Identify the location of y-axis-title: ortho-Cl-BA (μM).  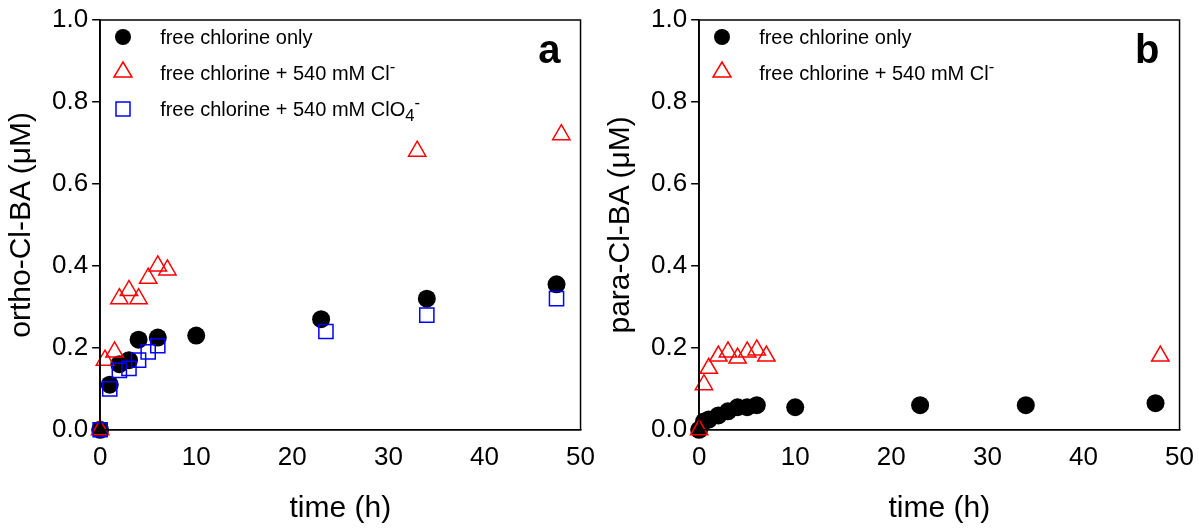
(20, 225).